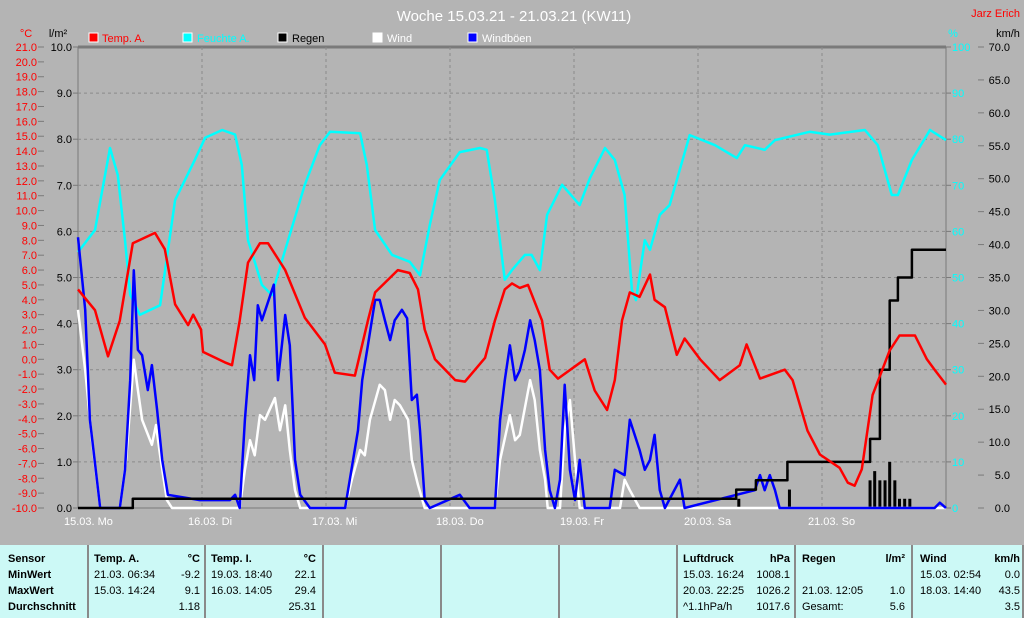 The width and height of the screenshot is (1024, 618). What do you see at coordinates (125, 591) in the screenshot?
I see `temp-a-max-time: 15.03. 14:24` at bounding box center [125, 591].